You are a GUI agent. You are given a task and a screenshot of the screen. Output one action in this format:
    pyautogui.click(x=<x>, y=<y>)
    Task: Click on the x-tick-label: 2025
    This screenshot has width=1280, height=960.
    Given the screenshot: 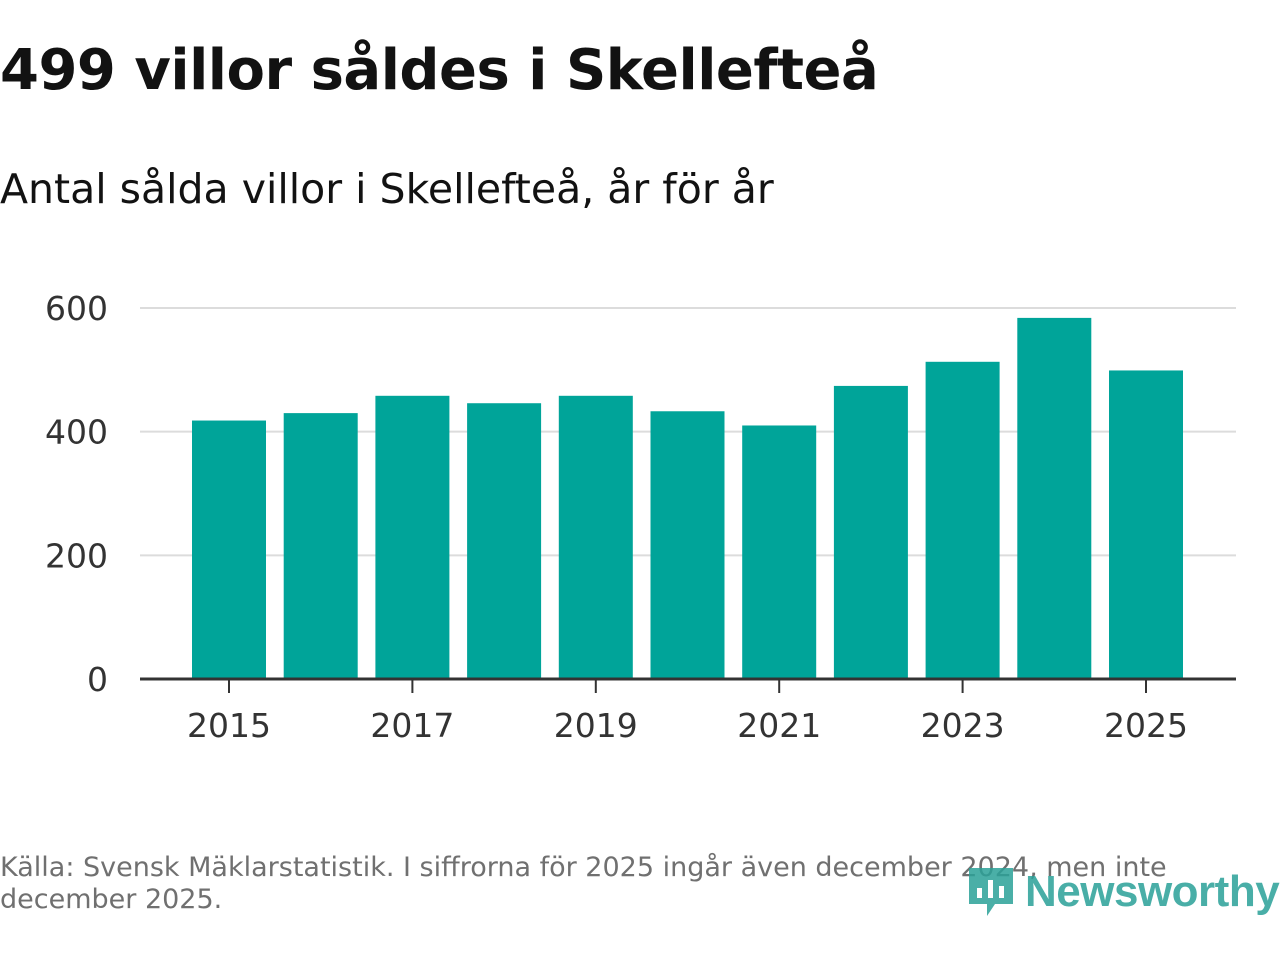 What is the action you would take?
    pyautogui.click(x=1146, y=725)
    